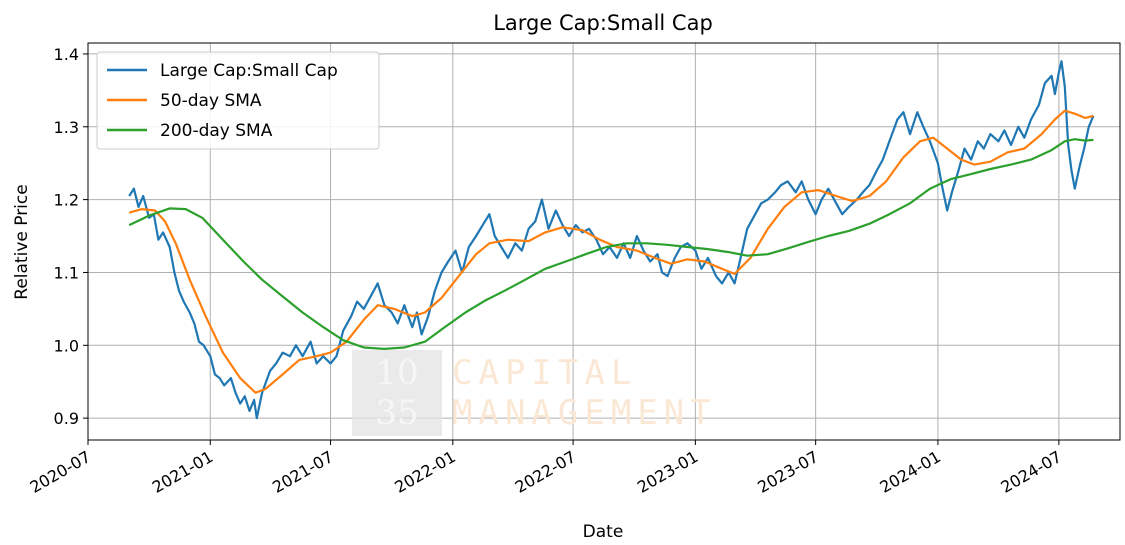 This screenshot has width=1125, height=545. Describe the element at coordinates (667, 472) in the screenshot. I see `x-tick-label: 2023-01` at that location.